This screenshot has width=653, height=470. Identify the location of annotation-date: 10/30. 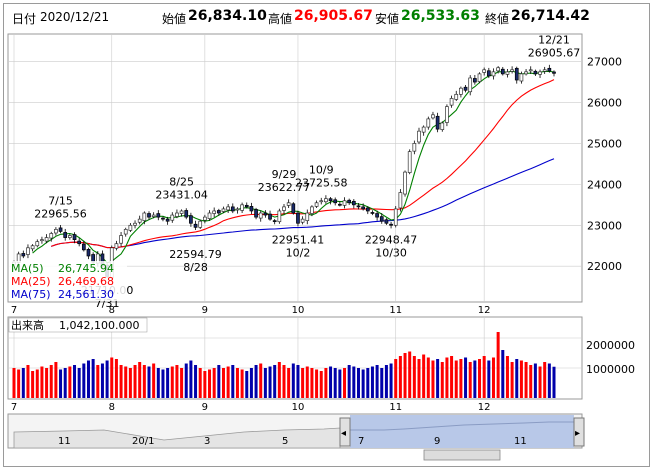
(391, 252).